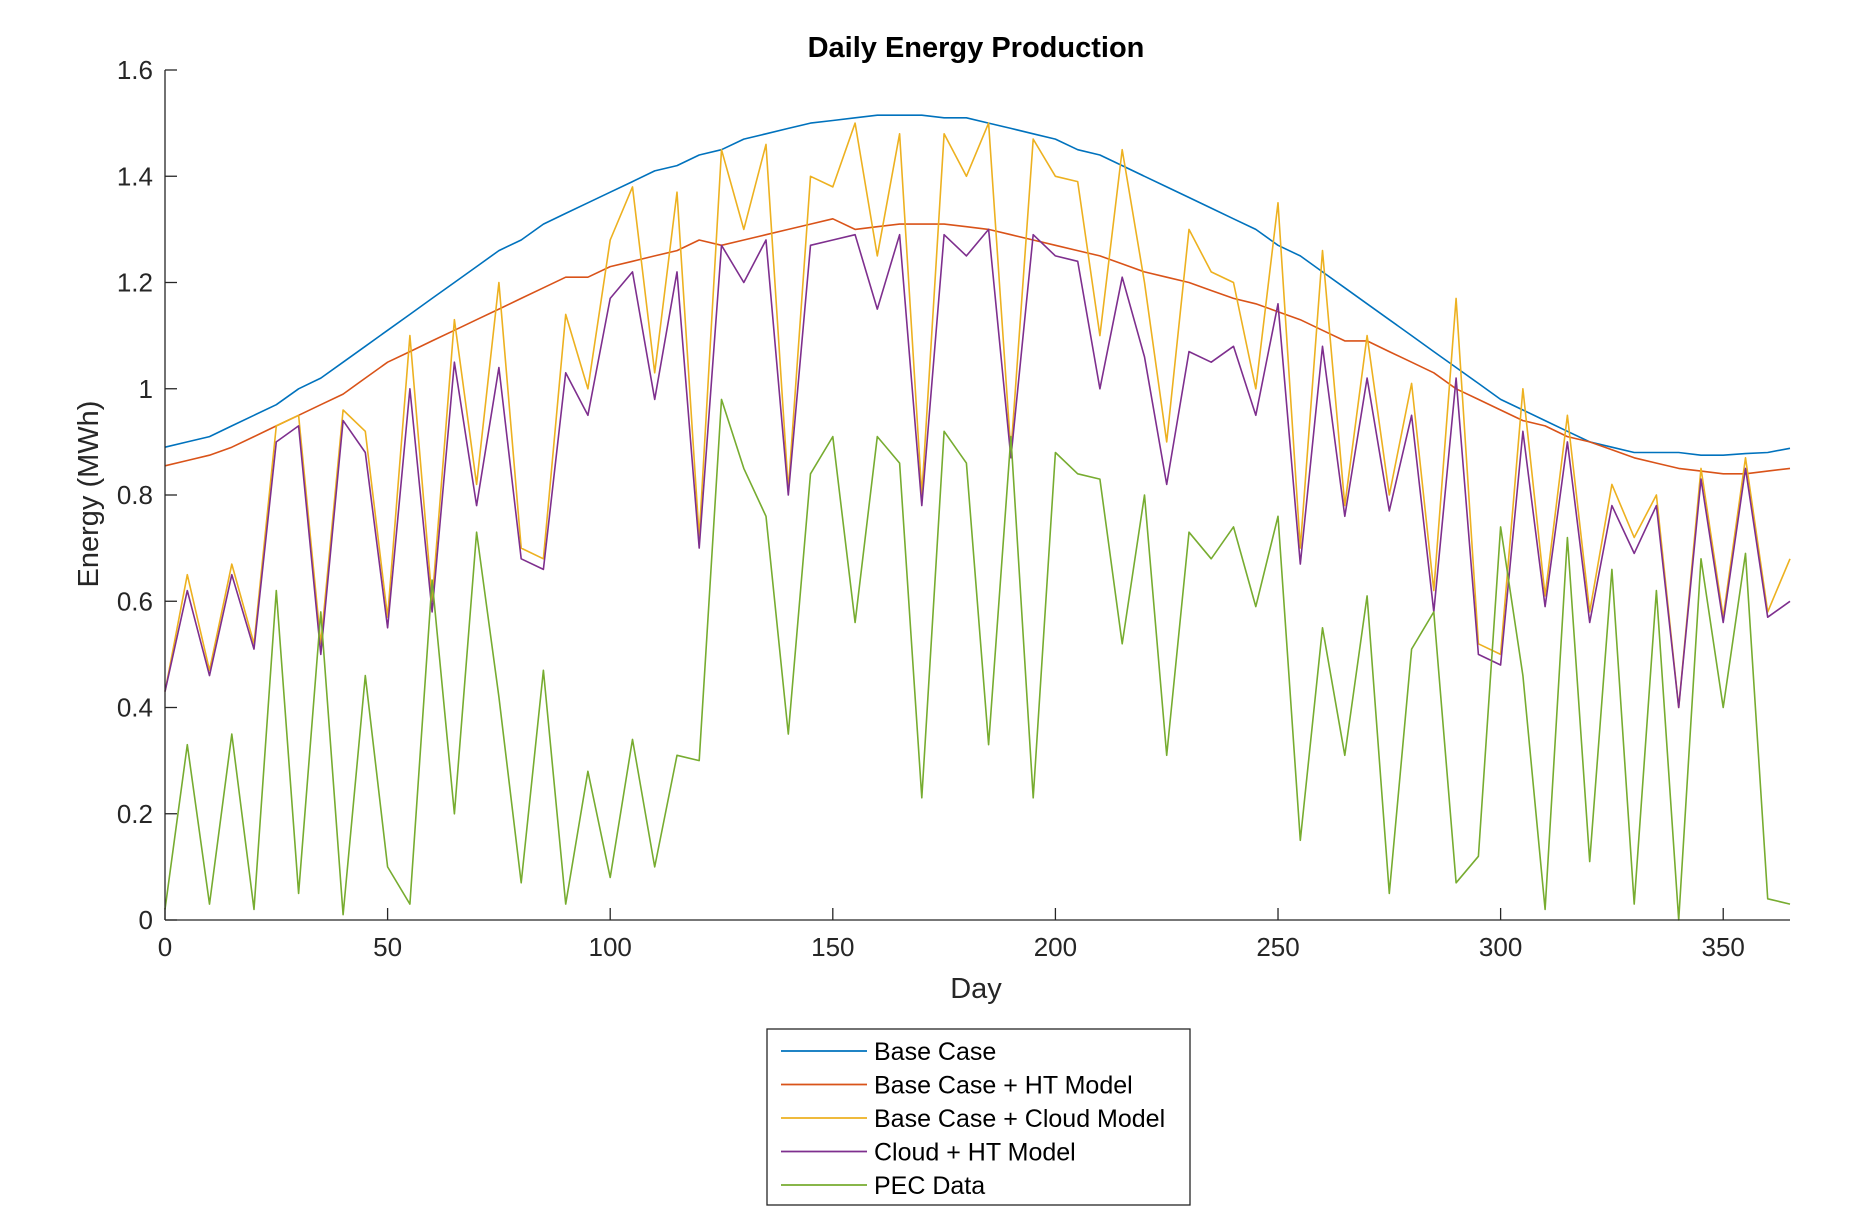  What do you see at coordinates (976, 989) in the screenshot?
I see `x-axis-label: Day` at bounding box center [976, 989].